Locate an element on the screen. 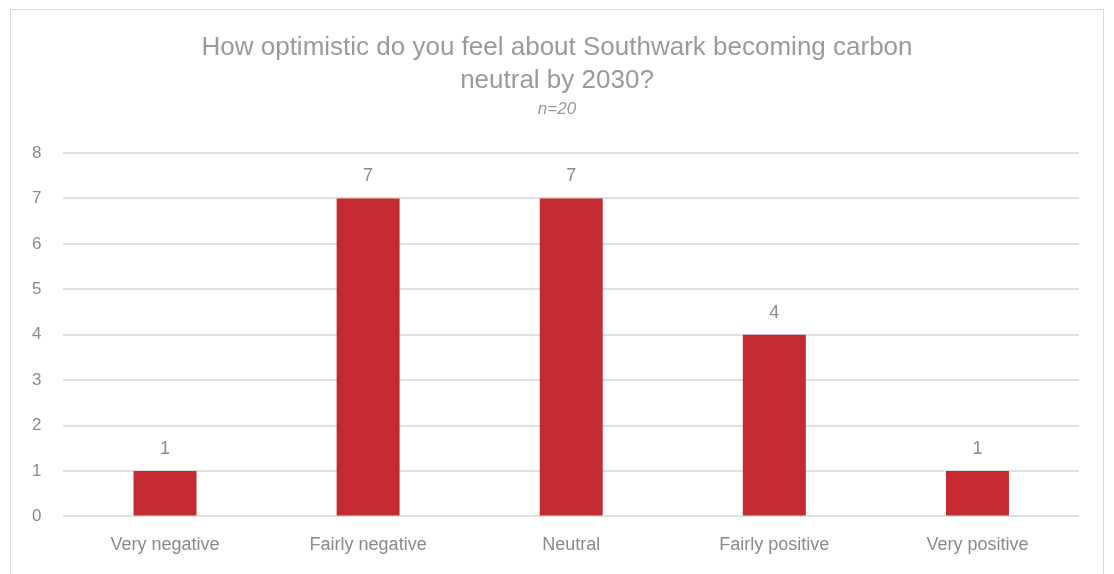 This screenshot has height=574, width=1114. x-tick-label: Very negative is located at coordinates (165, 544).